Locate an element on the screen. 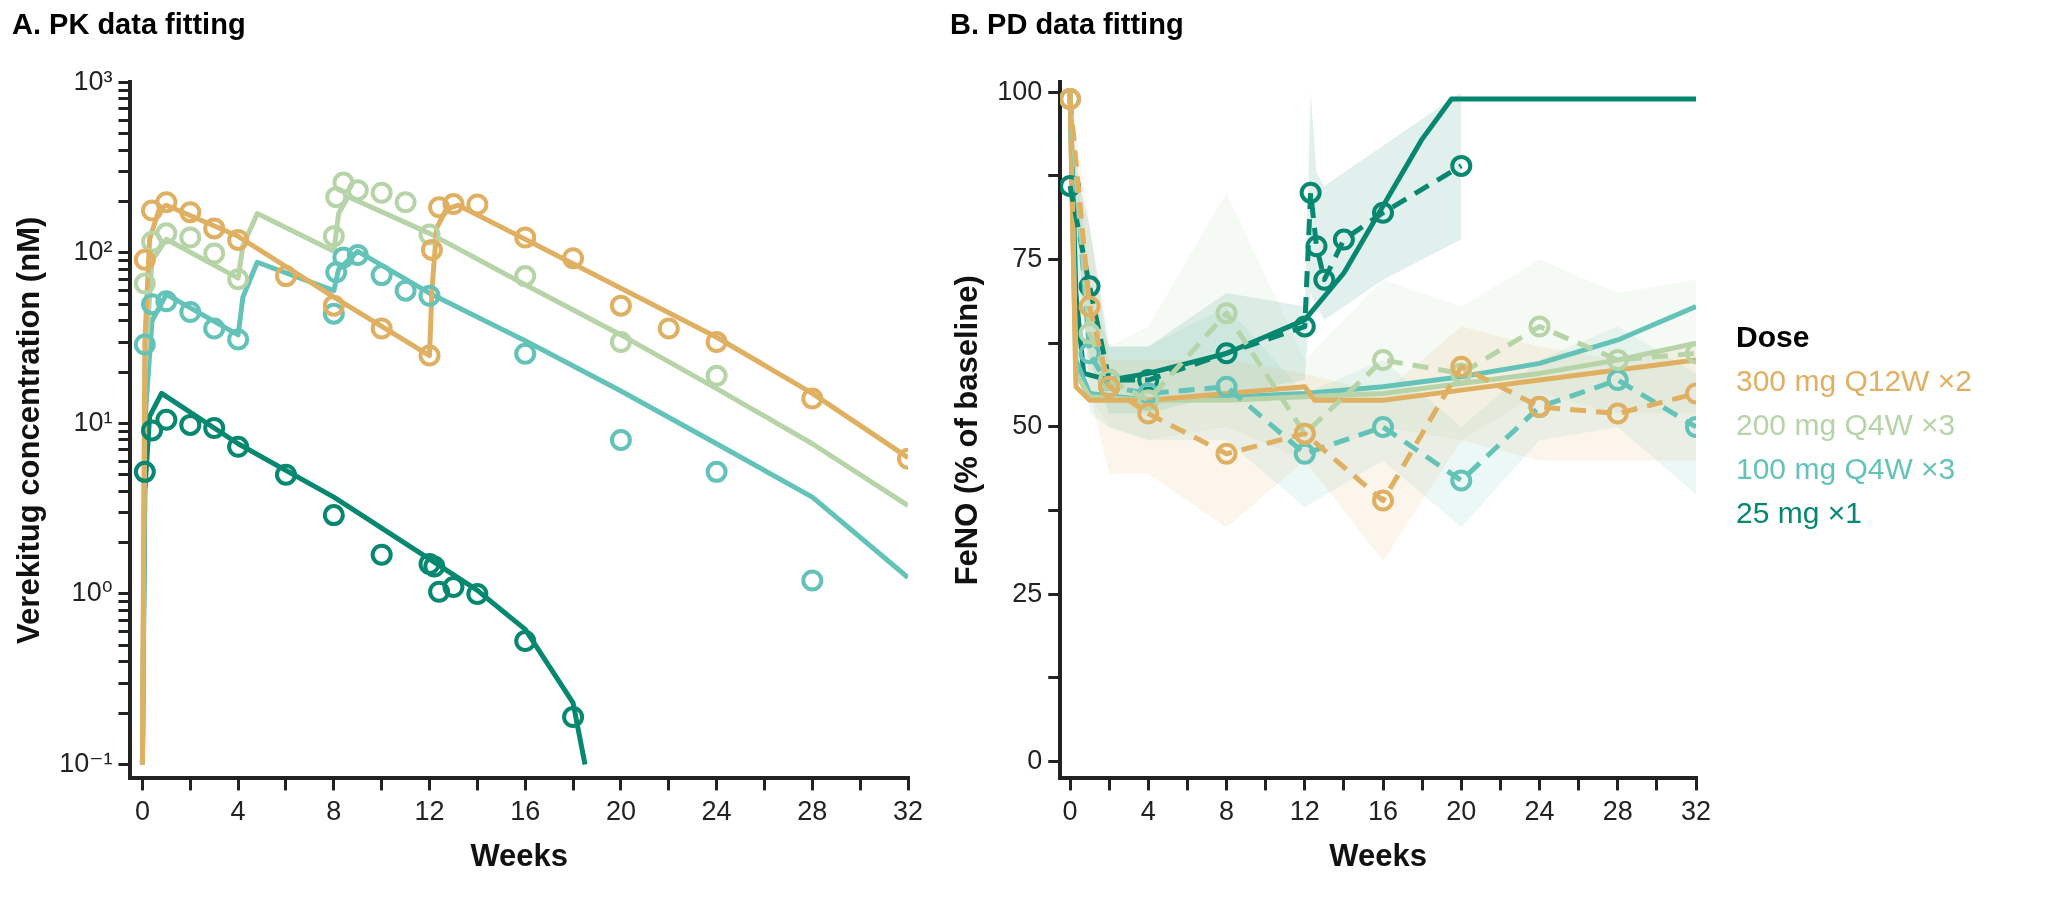 This screenshot has height=906, width=2068. y-tick-label: 10⁰ is located at coordinates (92, 592).